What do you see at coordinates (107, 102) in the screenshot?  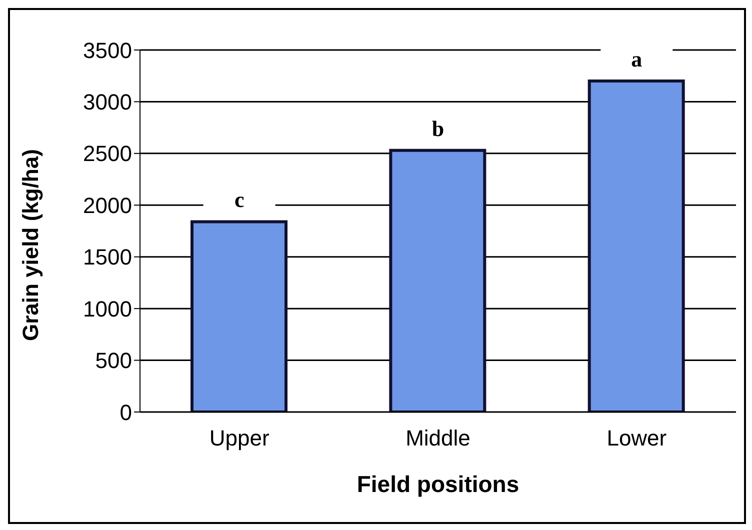 I see `y-tick-label: 3000` at bounding box center [107, 102].